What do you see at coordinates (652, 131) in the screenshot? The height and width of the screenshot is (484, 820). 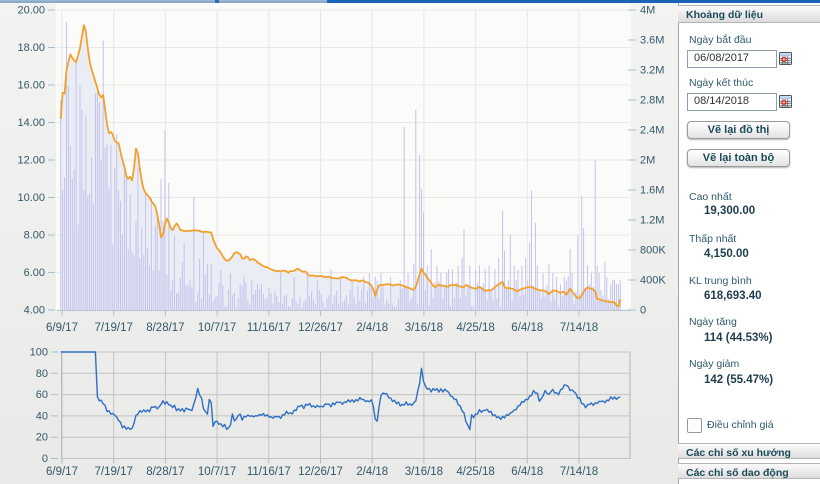 I see `svg-text: 2.4M` at bounding box center [652, 131].